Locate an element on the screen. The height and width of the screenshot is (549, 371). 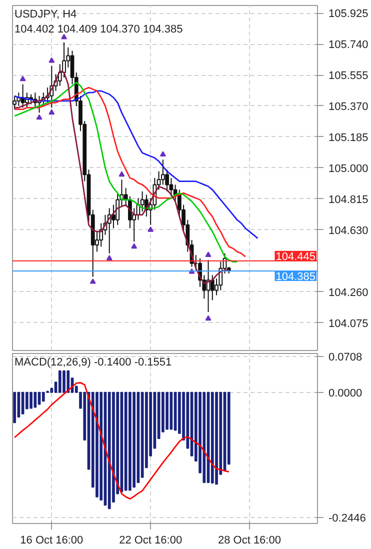
x-tick-label: 28 Oct 16:00 is located at coordinates (249, 540).